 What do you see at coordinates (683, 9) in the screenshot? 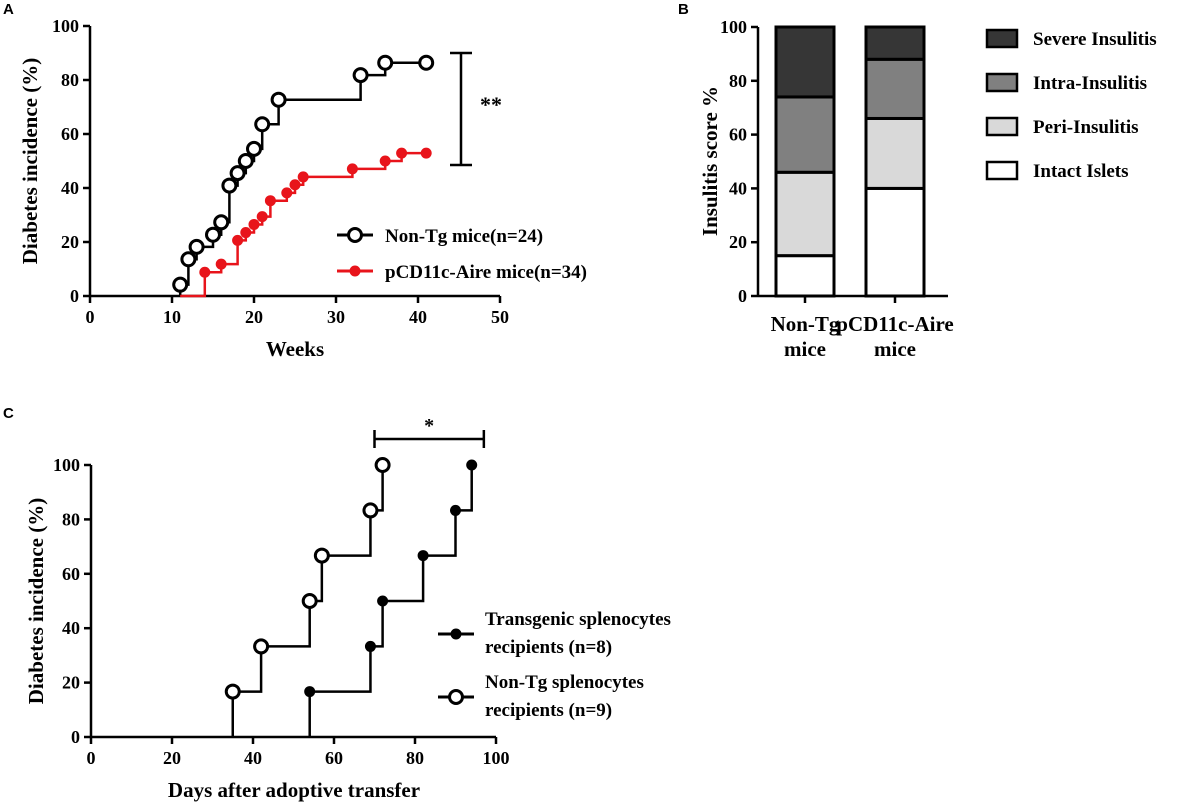
I see `panel-label: B` at bounding box center [683, 9].